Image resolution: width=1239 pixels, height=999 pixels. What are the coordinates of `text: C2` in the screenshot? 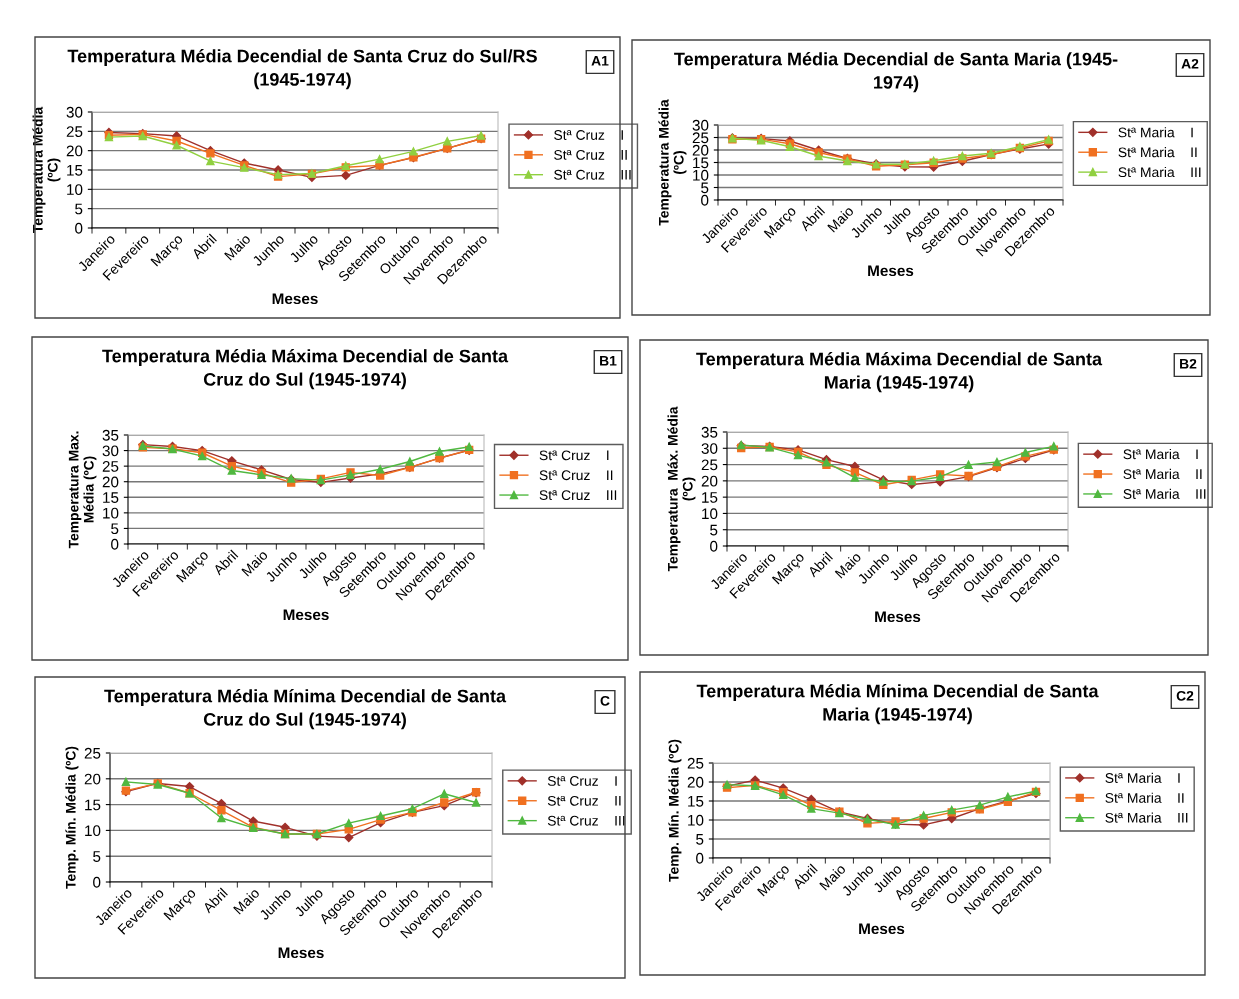 It's located at (1185, 695).